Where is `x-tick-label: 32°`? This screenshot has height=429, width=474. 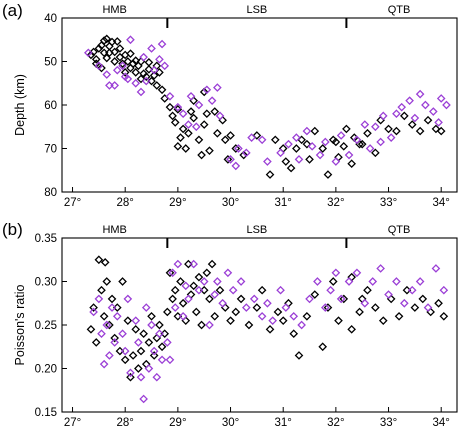
x-tick-label: 32° is located at coordinates (335, 423).